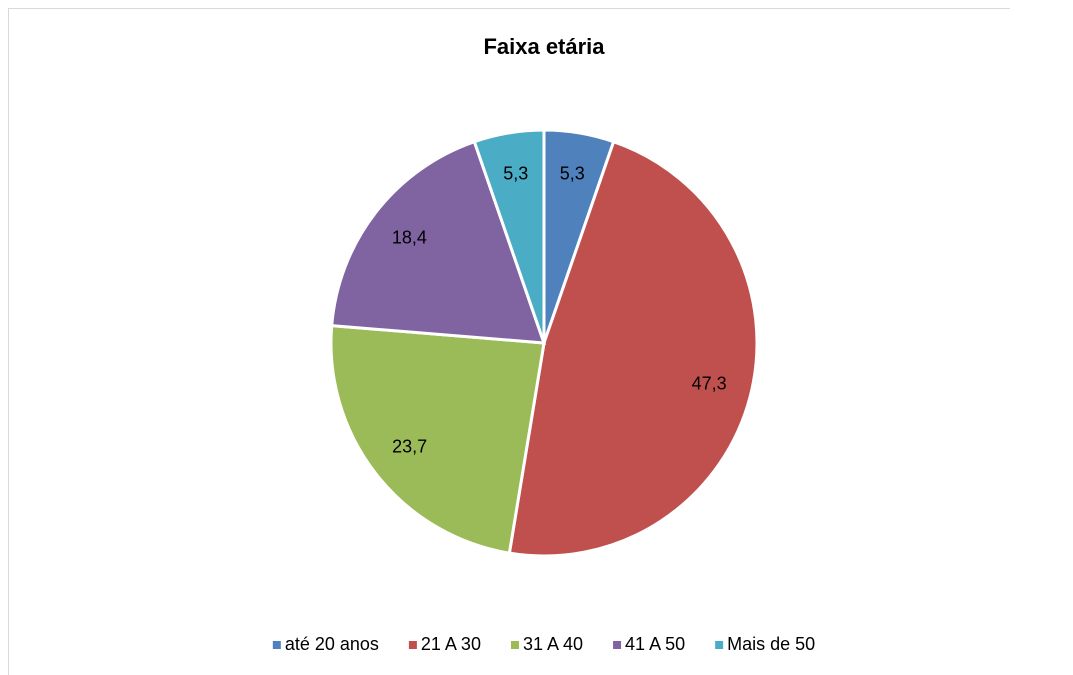 Image resolution: width=1073 pixels, height=675 pixels. What do you see at coordinates (409, 447) in the screenshot?
I see `data-label: 23,7` at bounding box center [409, 447].